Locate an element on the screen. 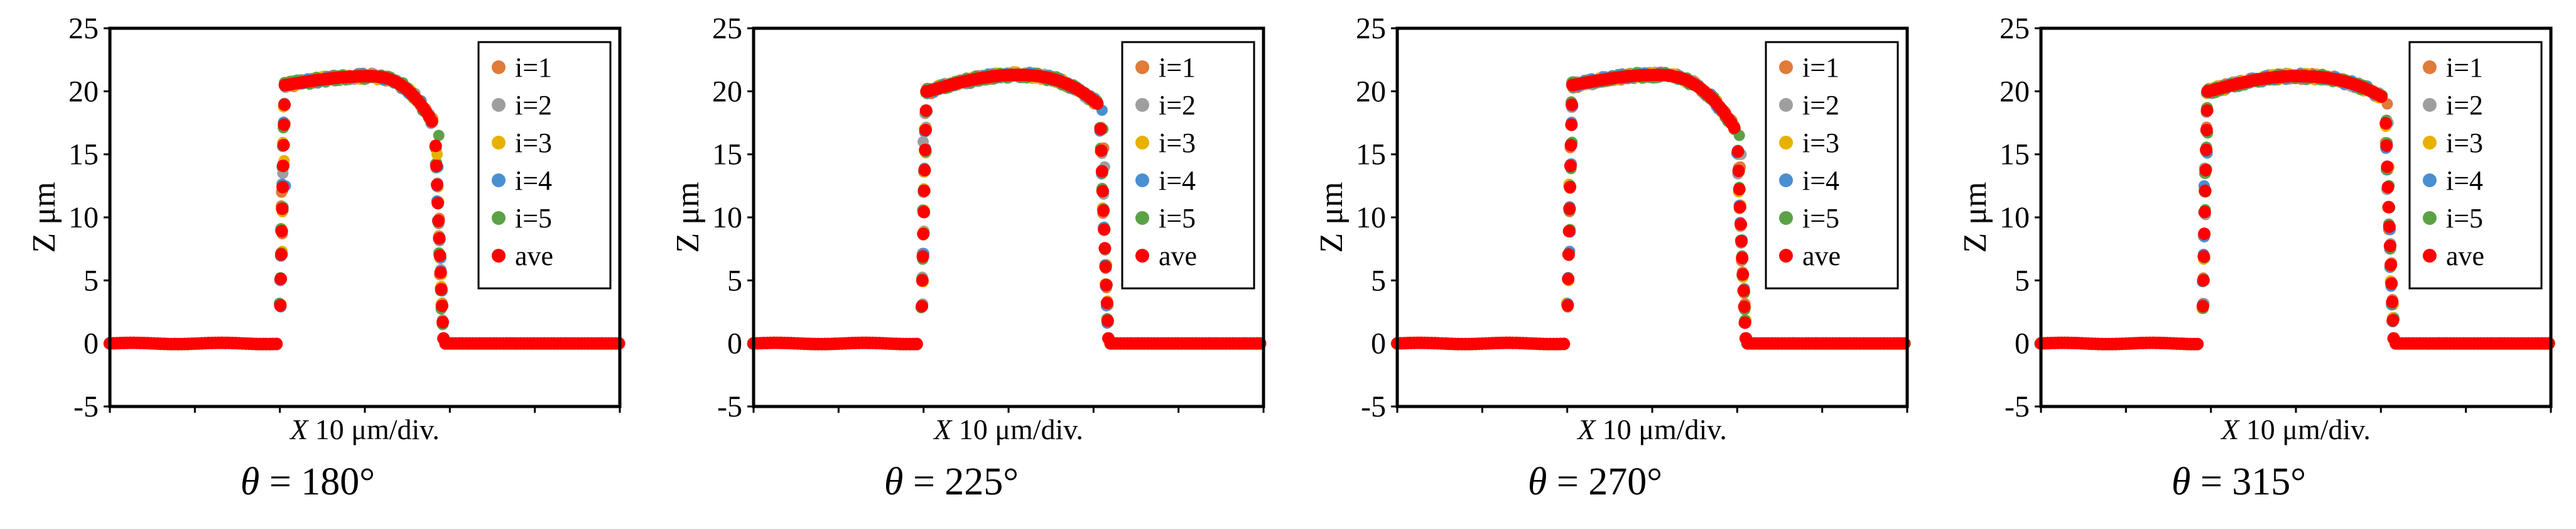 The image size is (2576, 529). y-tick-label: 10 is located at coordinates (84, 217).